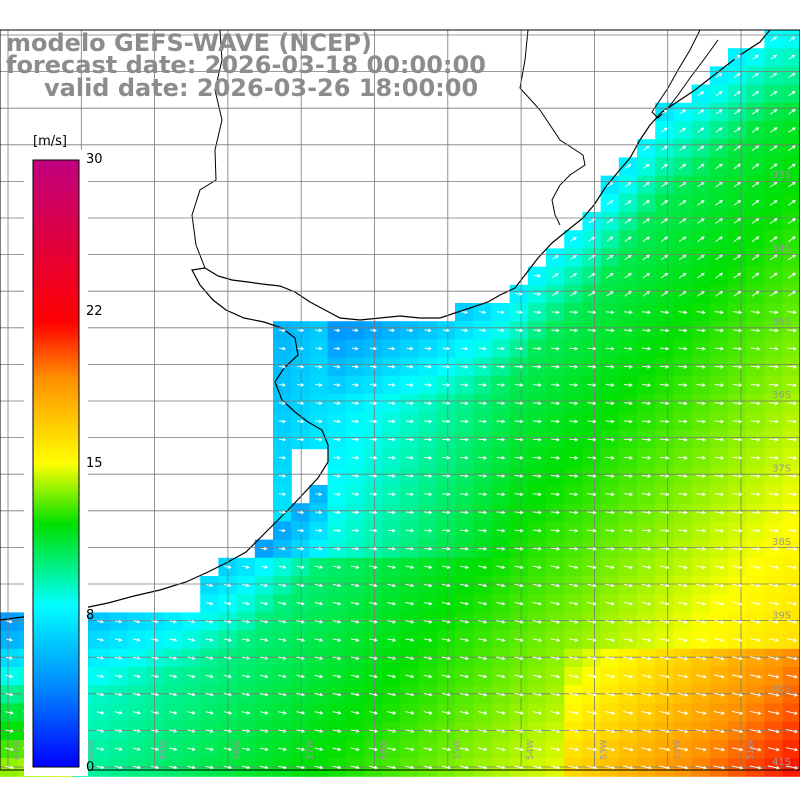  What do you see at coordinates (781, 322) in the screenshot?
I see `lat-label: 35S` at bounding box center [781, 322].